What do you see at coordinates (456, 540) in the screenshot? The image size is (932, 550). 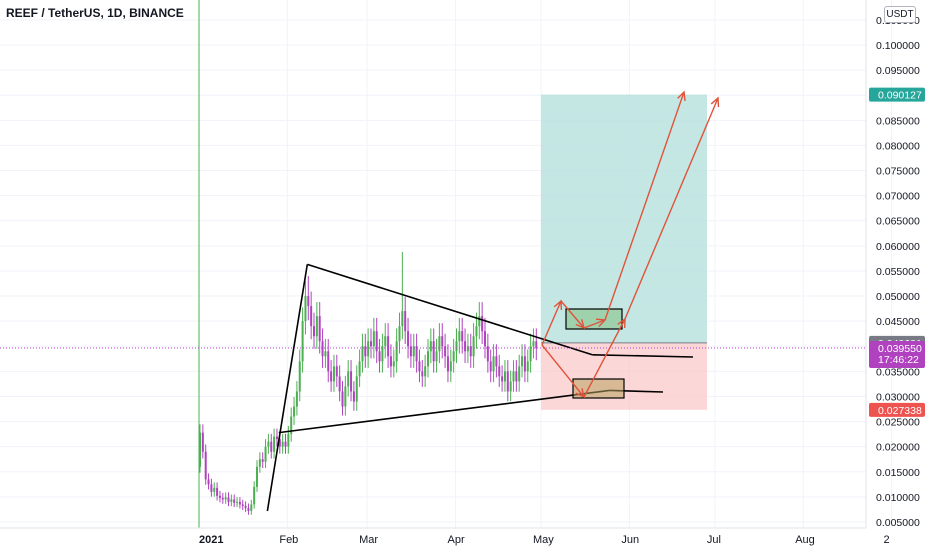 I see `time-tick-label: Apr` at bounding box center [456, 540].